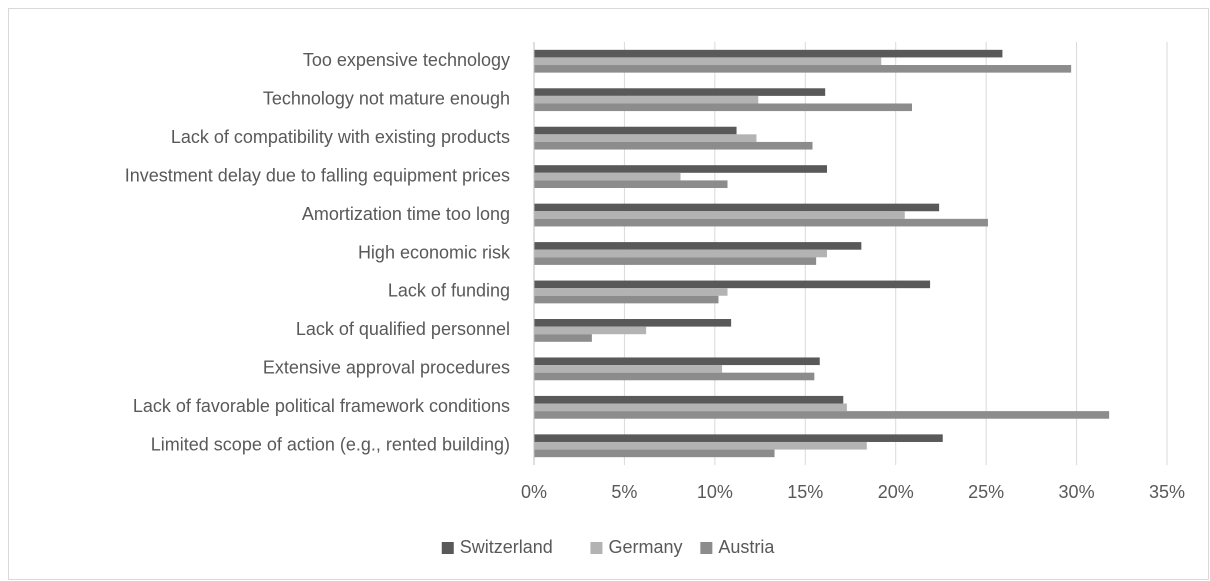  I want to click on y-tick-label: Lack of qualified personnel, so click(403, 329).